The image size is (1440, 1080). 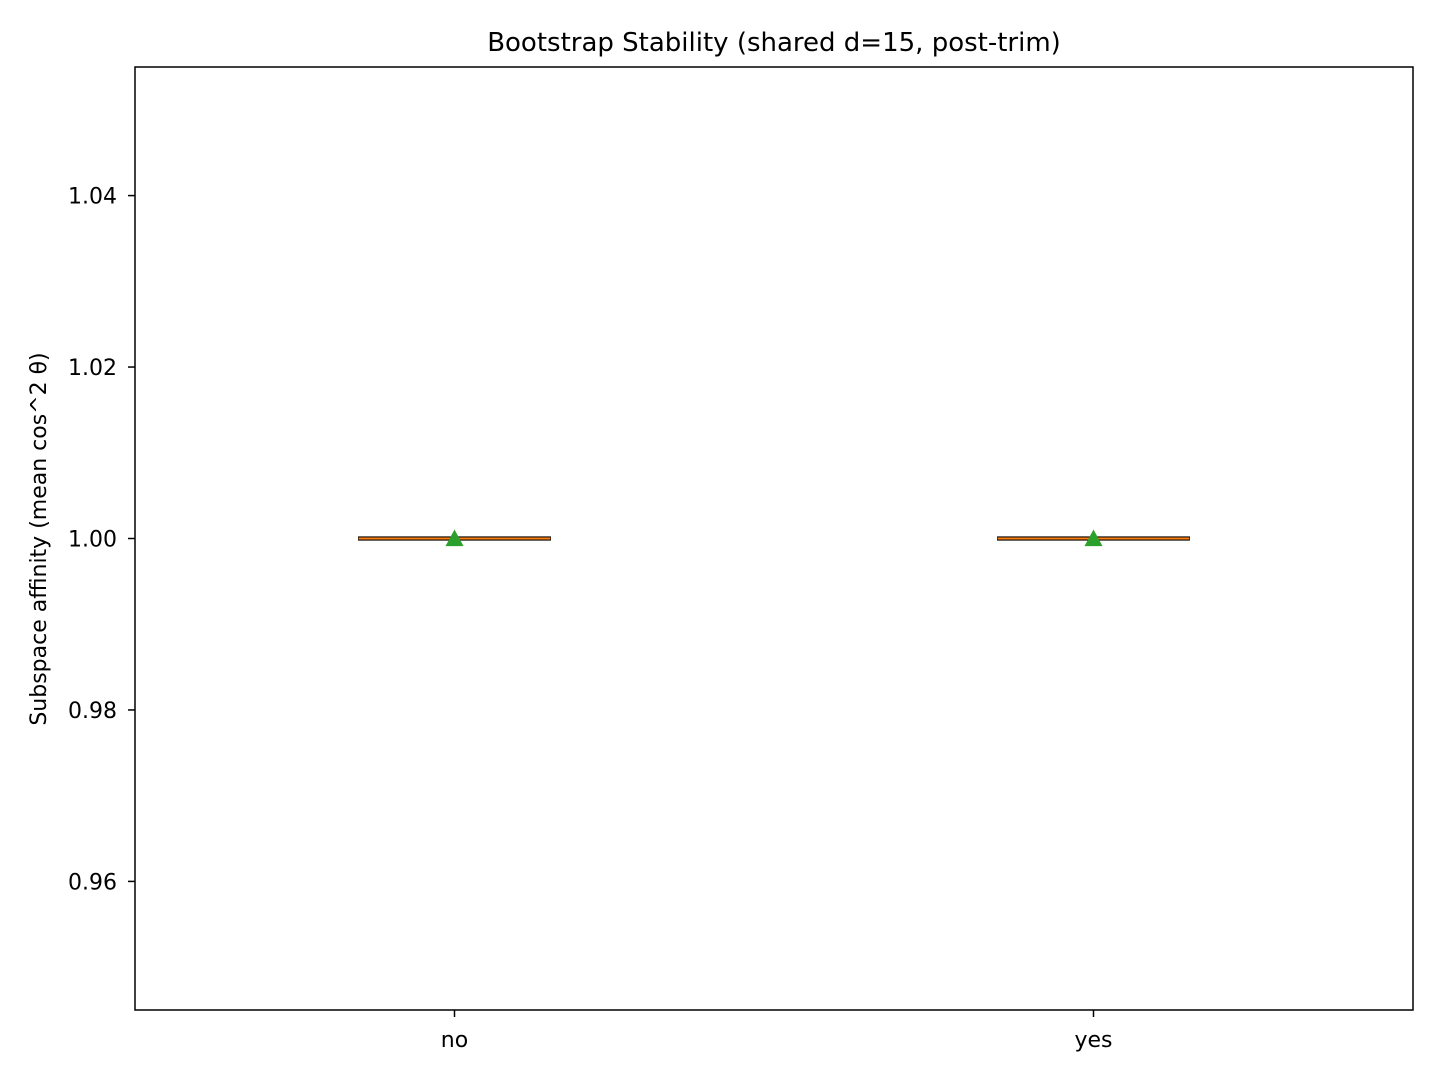 I want to click on y-tick-label: 1.04, so click(x=92, y=197).